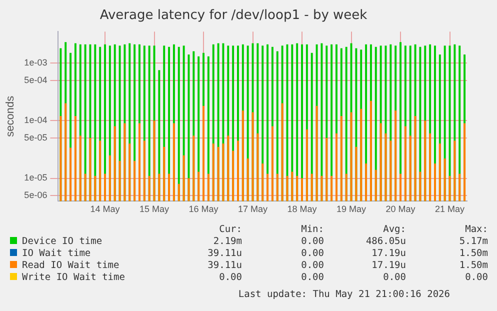 The height and width of the screenshot is (311, 497). Describe the element at coordinates (62, 241) in the screenshot. I see `legend-label: Device IO time` at that location.